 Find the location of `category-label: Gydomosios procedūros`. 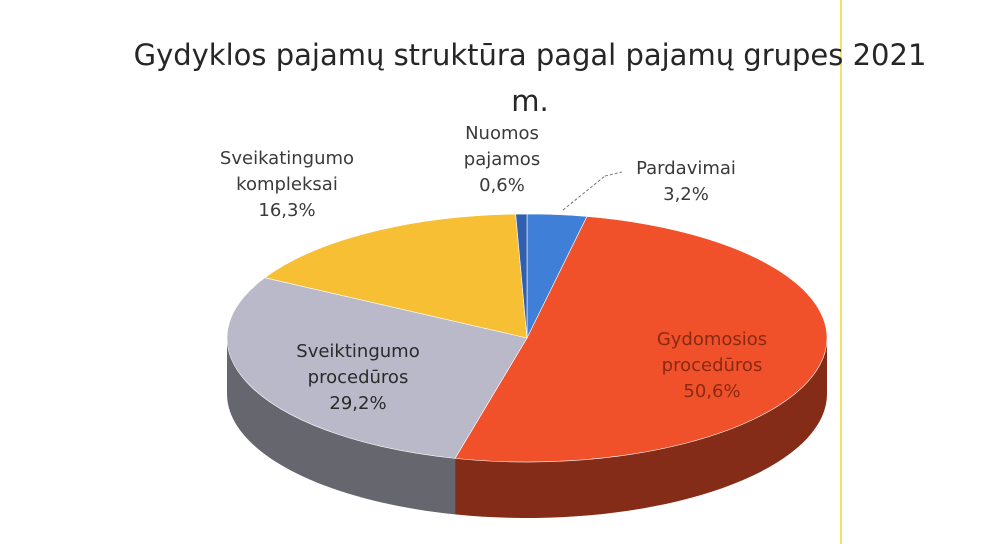

category-label: Gydomosios procedūros is located at coordinates (712, 352).